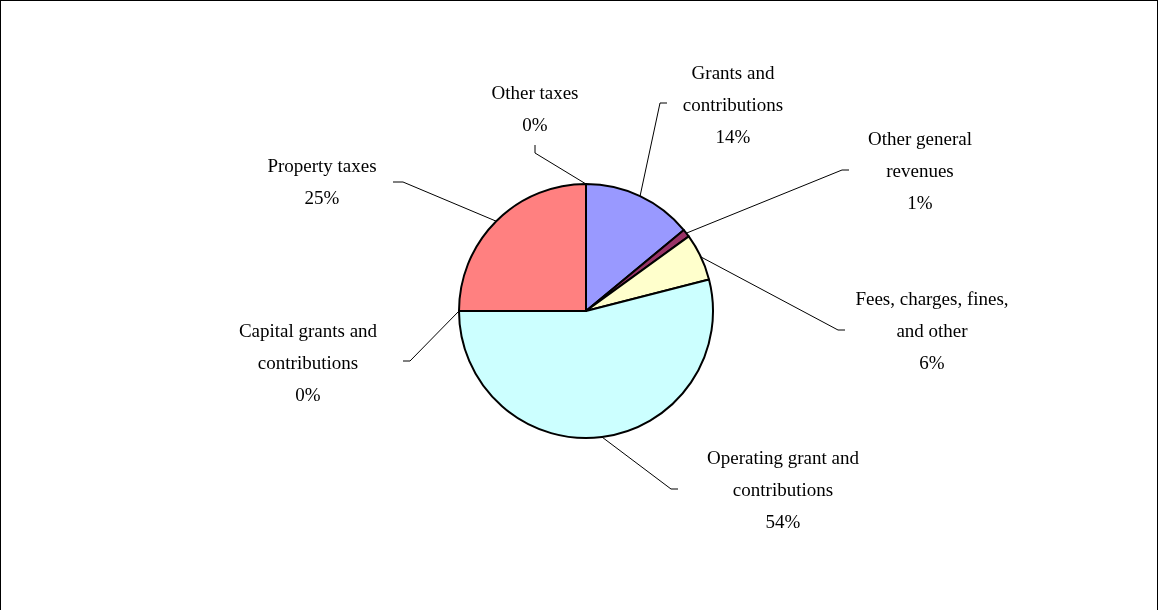  I want to click on slice-label: Other general revenues, so click(920, 154).